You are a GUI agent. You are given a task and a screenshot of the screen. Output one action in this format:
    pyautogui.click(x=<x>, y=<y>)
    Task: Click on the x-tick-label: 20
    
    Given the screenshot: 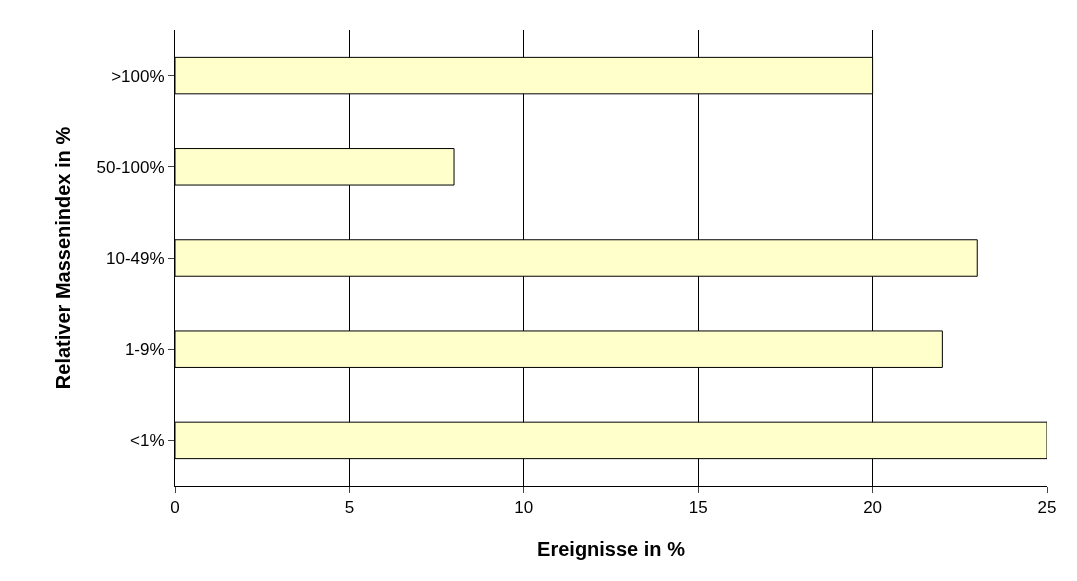 What is the action you would take?
    pyautogui.click(x=873, y=508)
    